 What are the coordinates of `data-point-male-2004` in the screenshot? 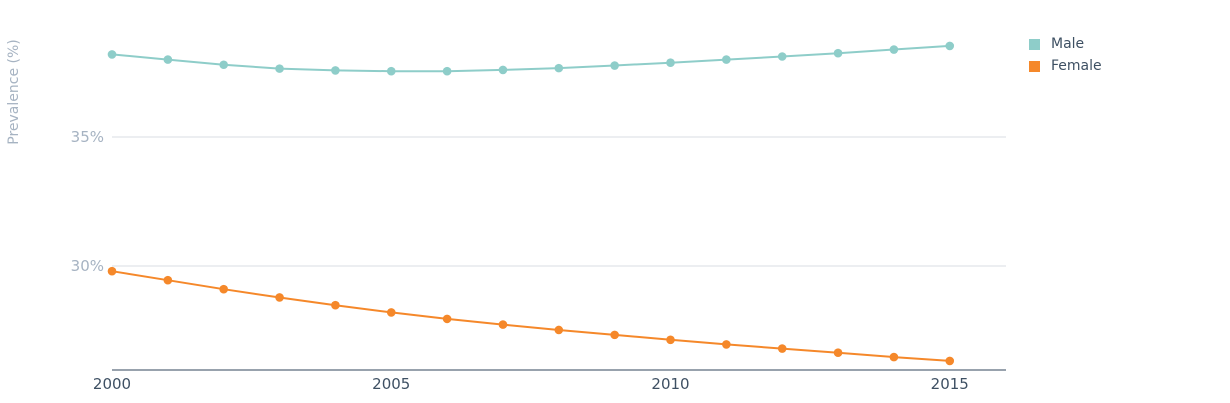 It's located at (335, 70).